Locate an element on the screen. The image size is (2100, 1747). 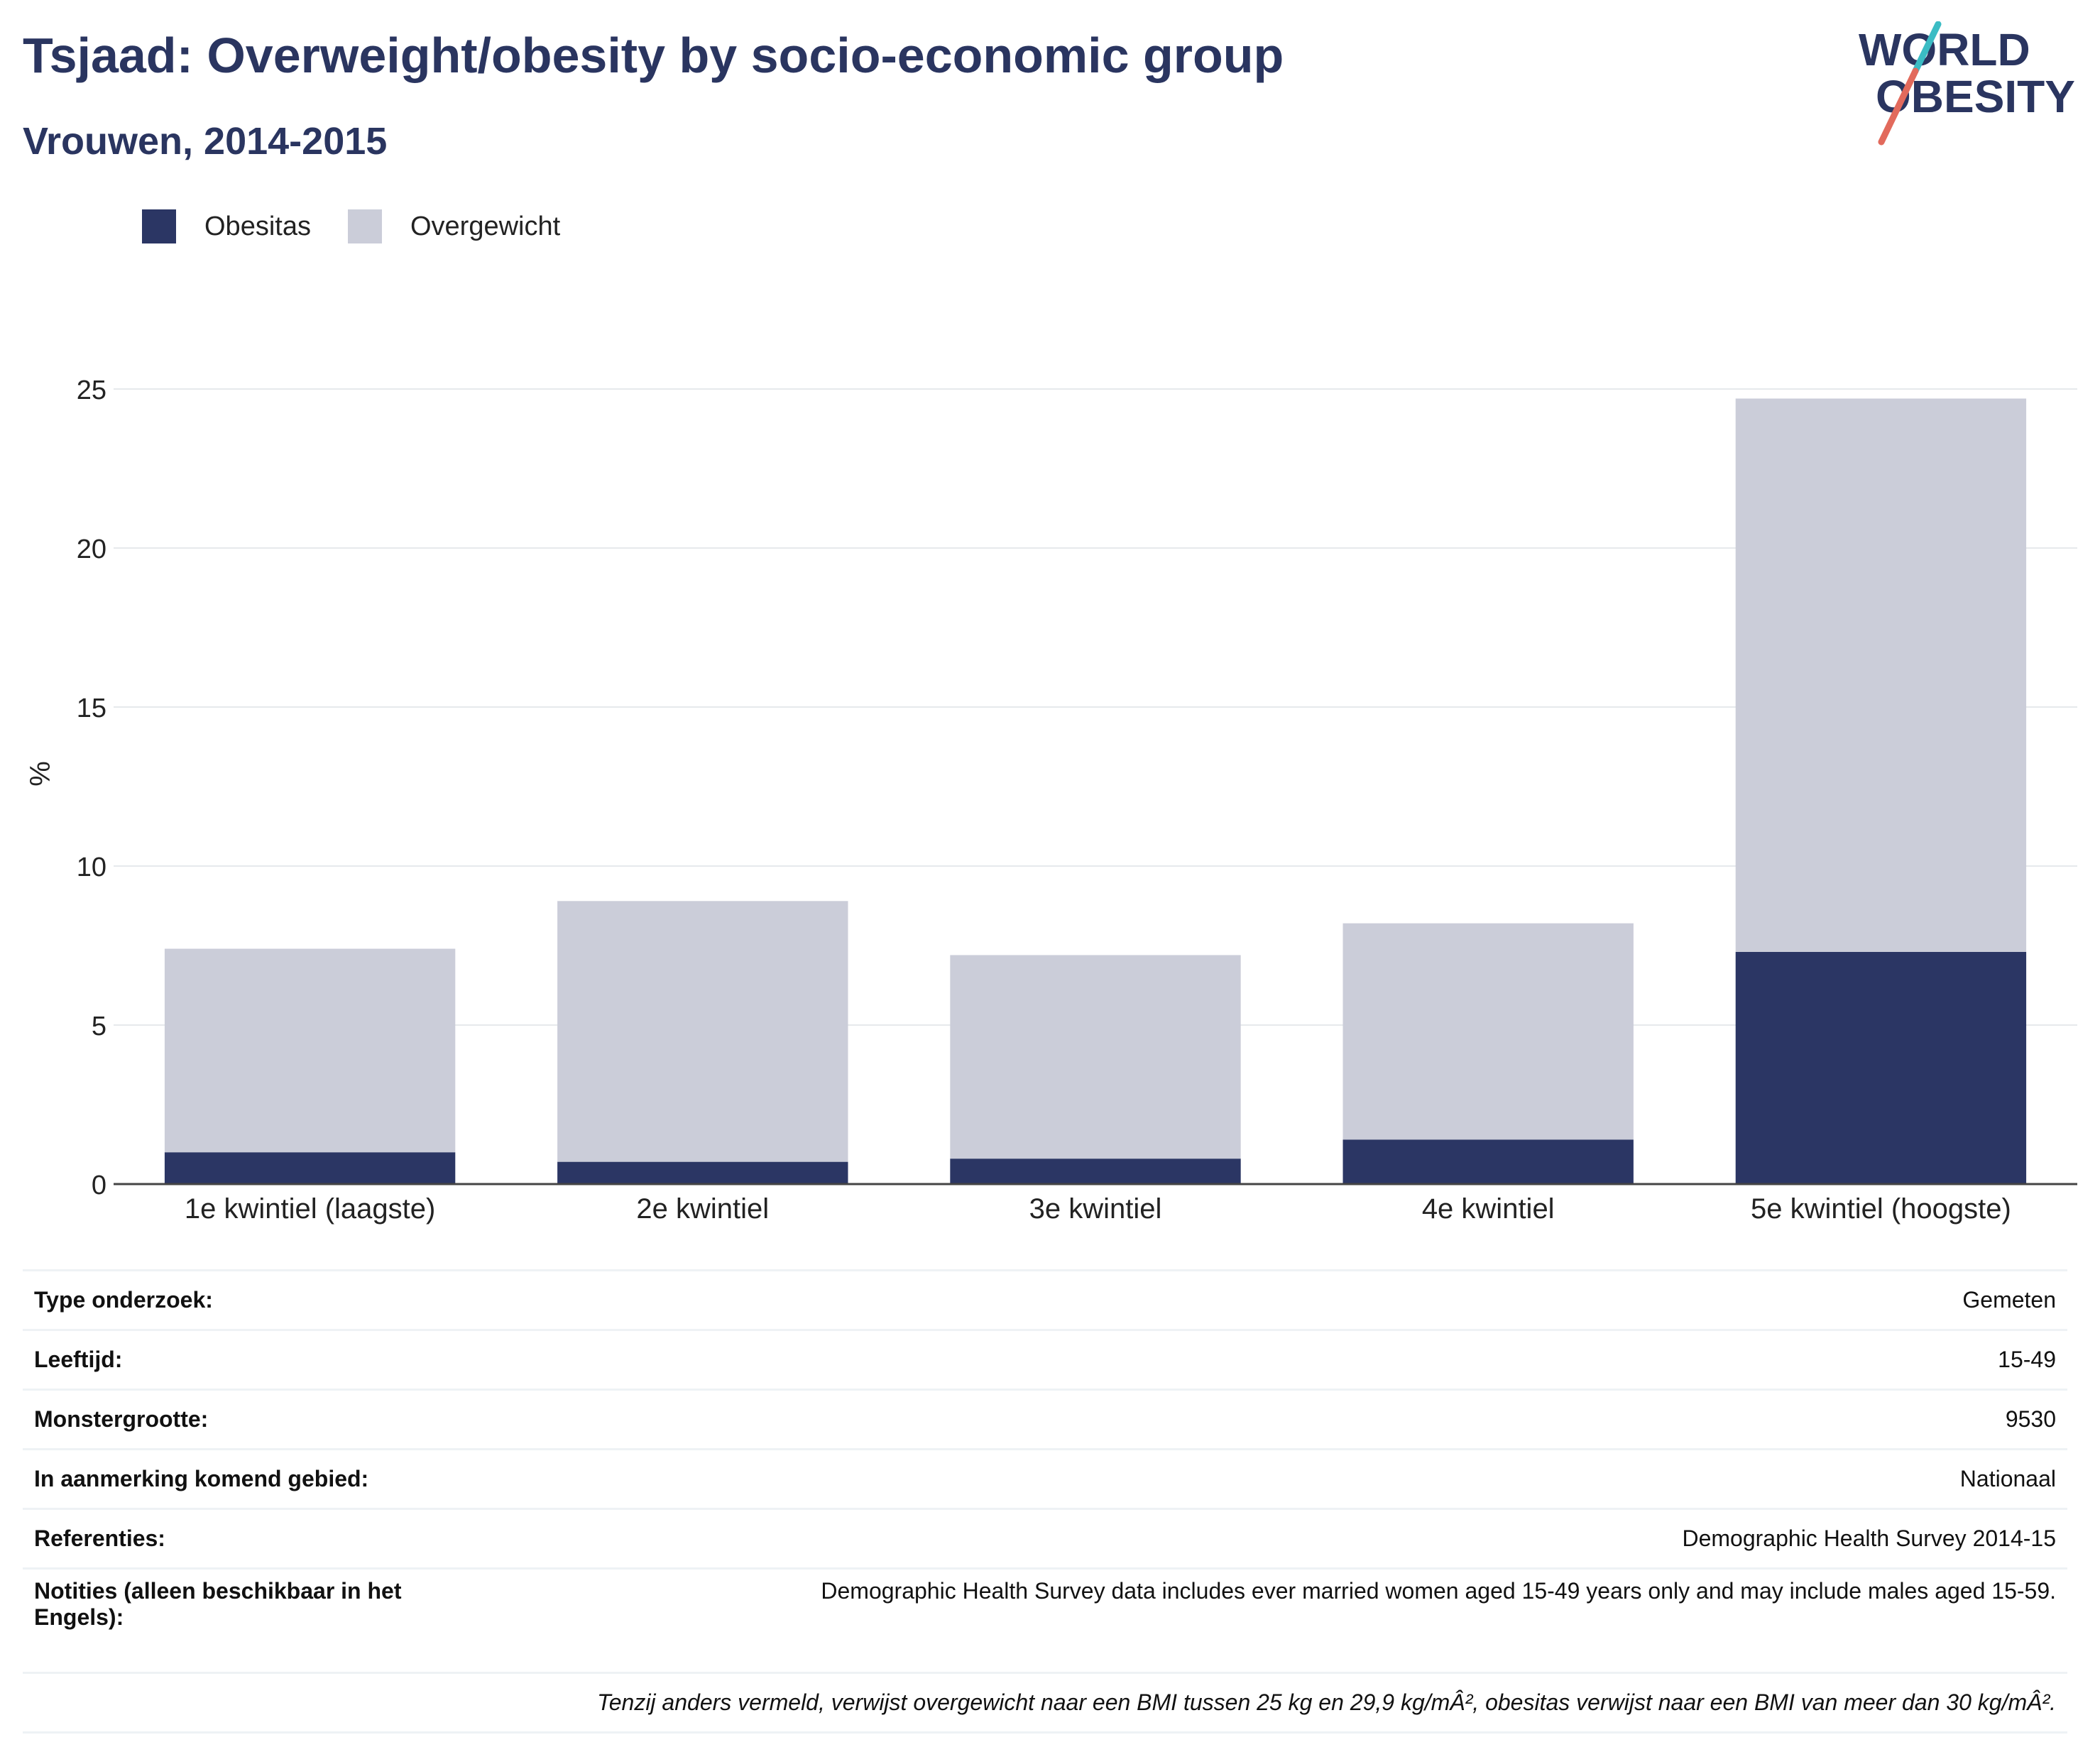
y-tick-label: 20 is located at coordinates (91, 549).